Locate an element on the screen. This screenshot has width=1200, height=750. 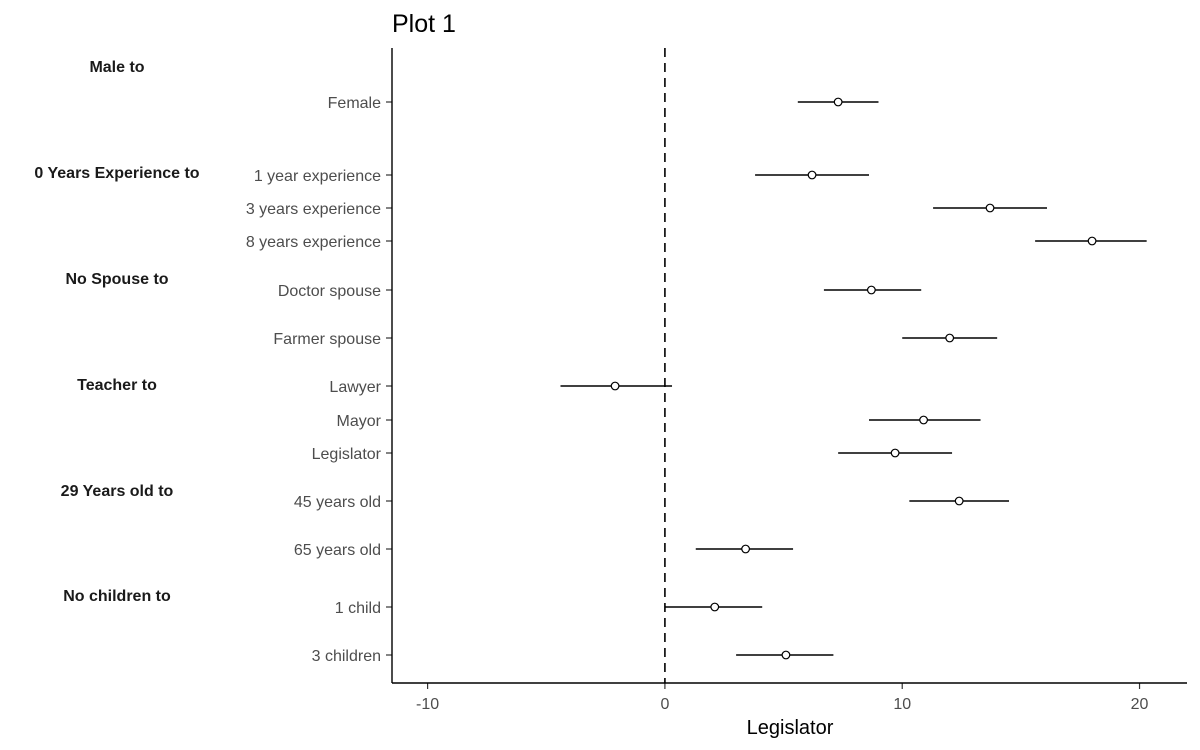
y-tick-label: 3 years experience is located at coordinates (313, 209).